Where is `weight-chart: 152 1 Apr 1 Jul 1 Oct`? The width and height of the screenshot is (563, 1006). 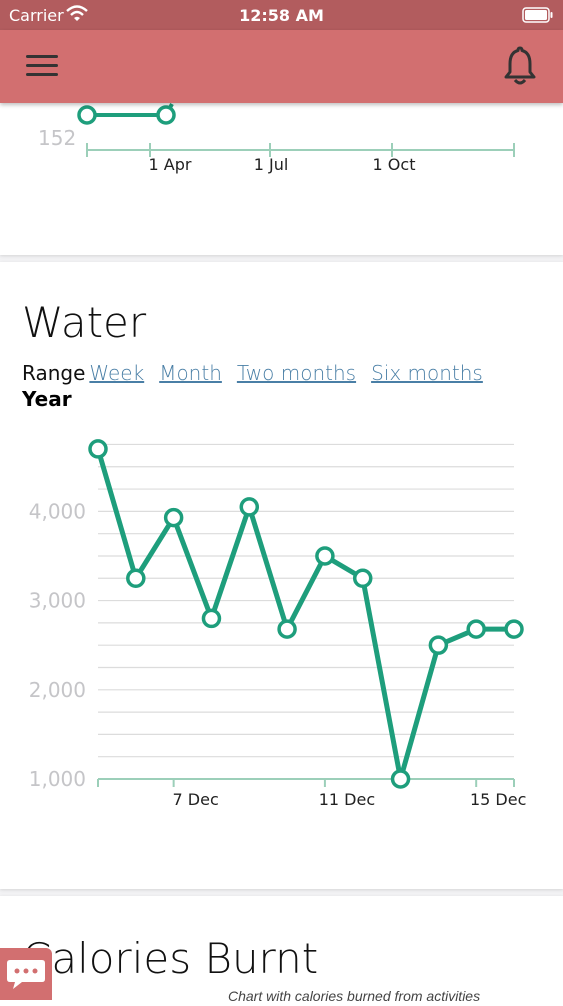 weight-chart: 152 1 Apr 1 Jul 1 Oct is located at coordinates (276, 138).